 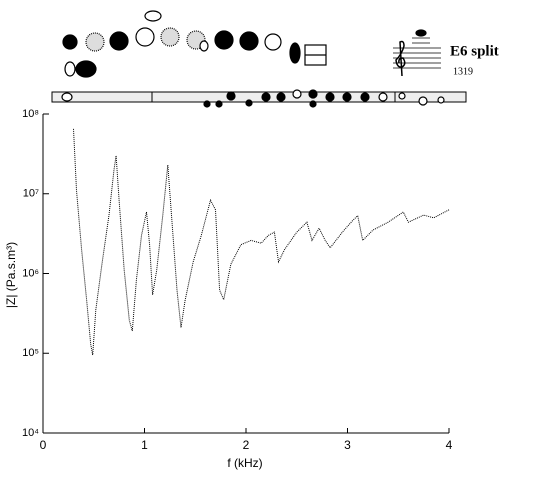 What do you see at coordinates (246, 445) in the screenshot?
I see `x-tick-label: 2` at bounding box center [246, 445].